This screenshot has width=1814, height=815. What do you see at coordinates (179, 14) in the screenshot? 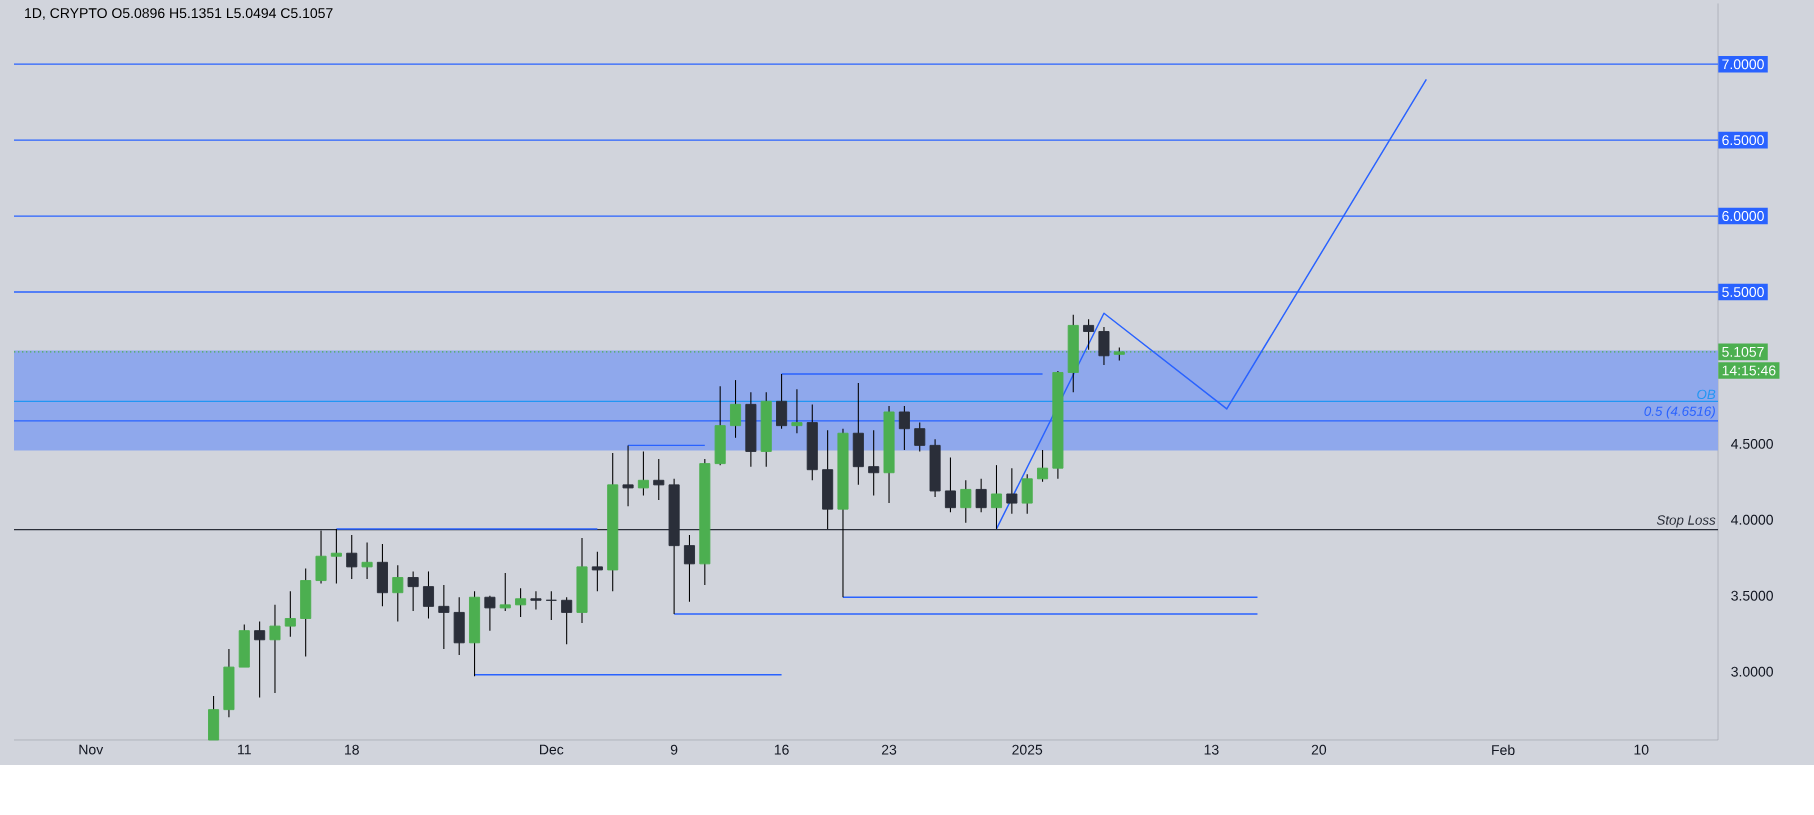
I see `chart-title: 1D, CRYPTO O5.0896 H5.1351 L5.0494 C5.1057` at bounding box center [179, 14].